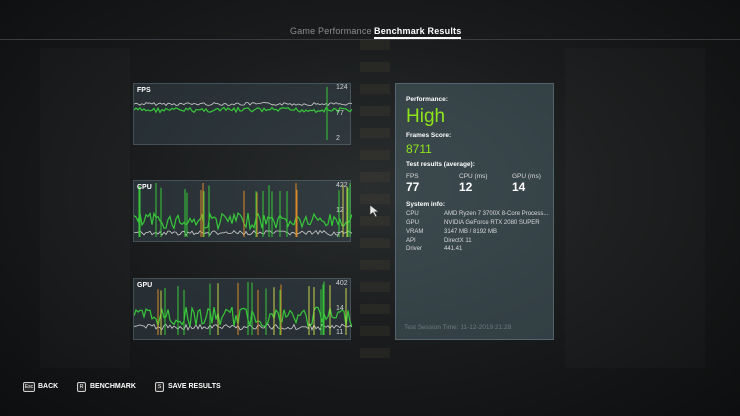 Image resolution: width=740 pixels, height=416 pixels. What do you see at coordinates (342, 283) in the screenshot?
I see `gpu-tick-max: 402` at bounding box center [342, 283].